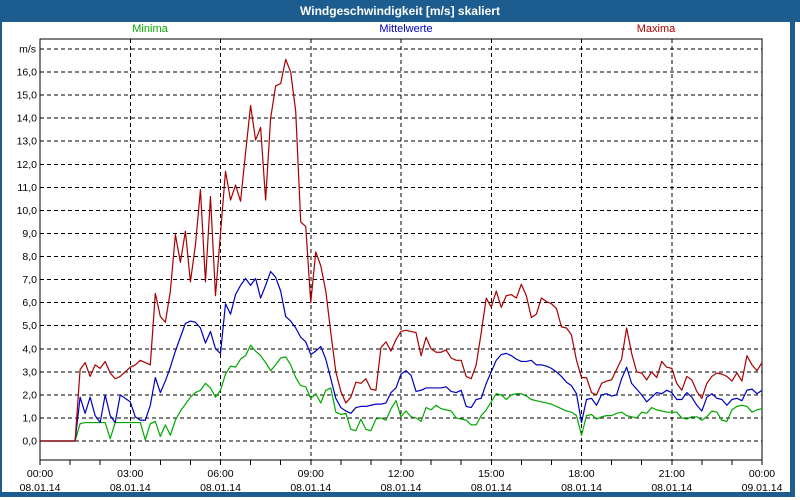 This screenshot has width=800, height=500. What do you see at coordinates (130, 474) in the screenshot?
I see `x-tick-time: 03:00` at bounding box center [130, 474].